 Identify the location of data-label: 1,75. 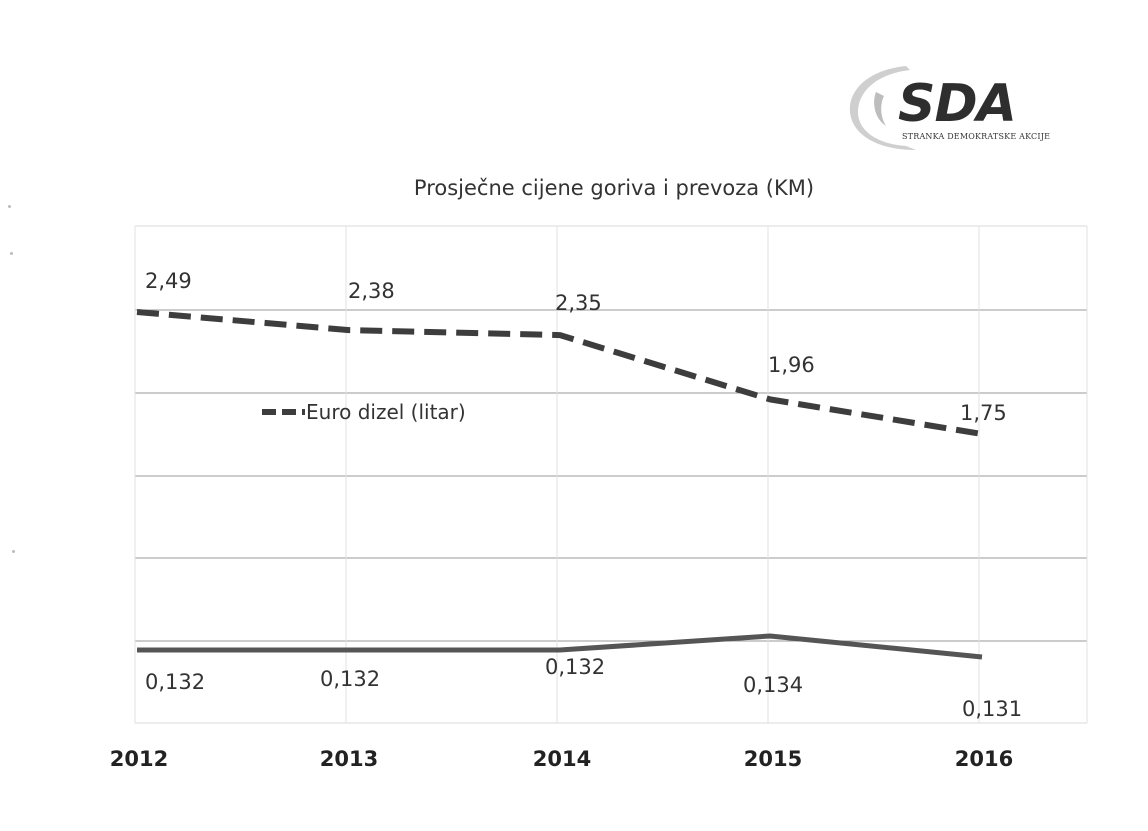
(983, 413).